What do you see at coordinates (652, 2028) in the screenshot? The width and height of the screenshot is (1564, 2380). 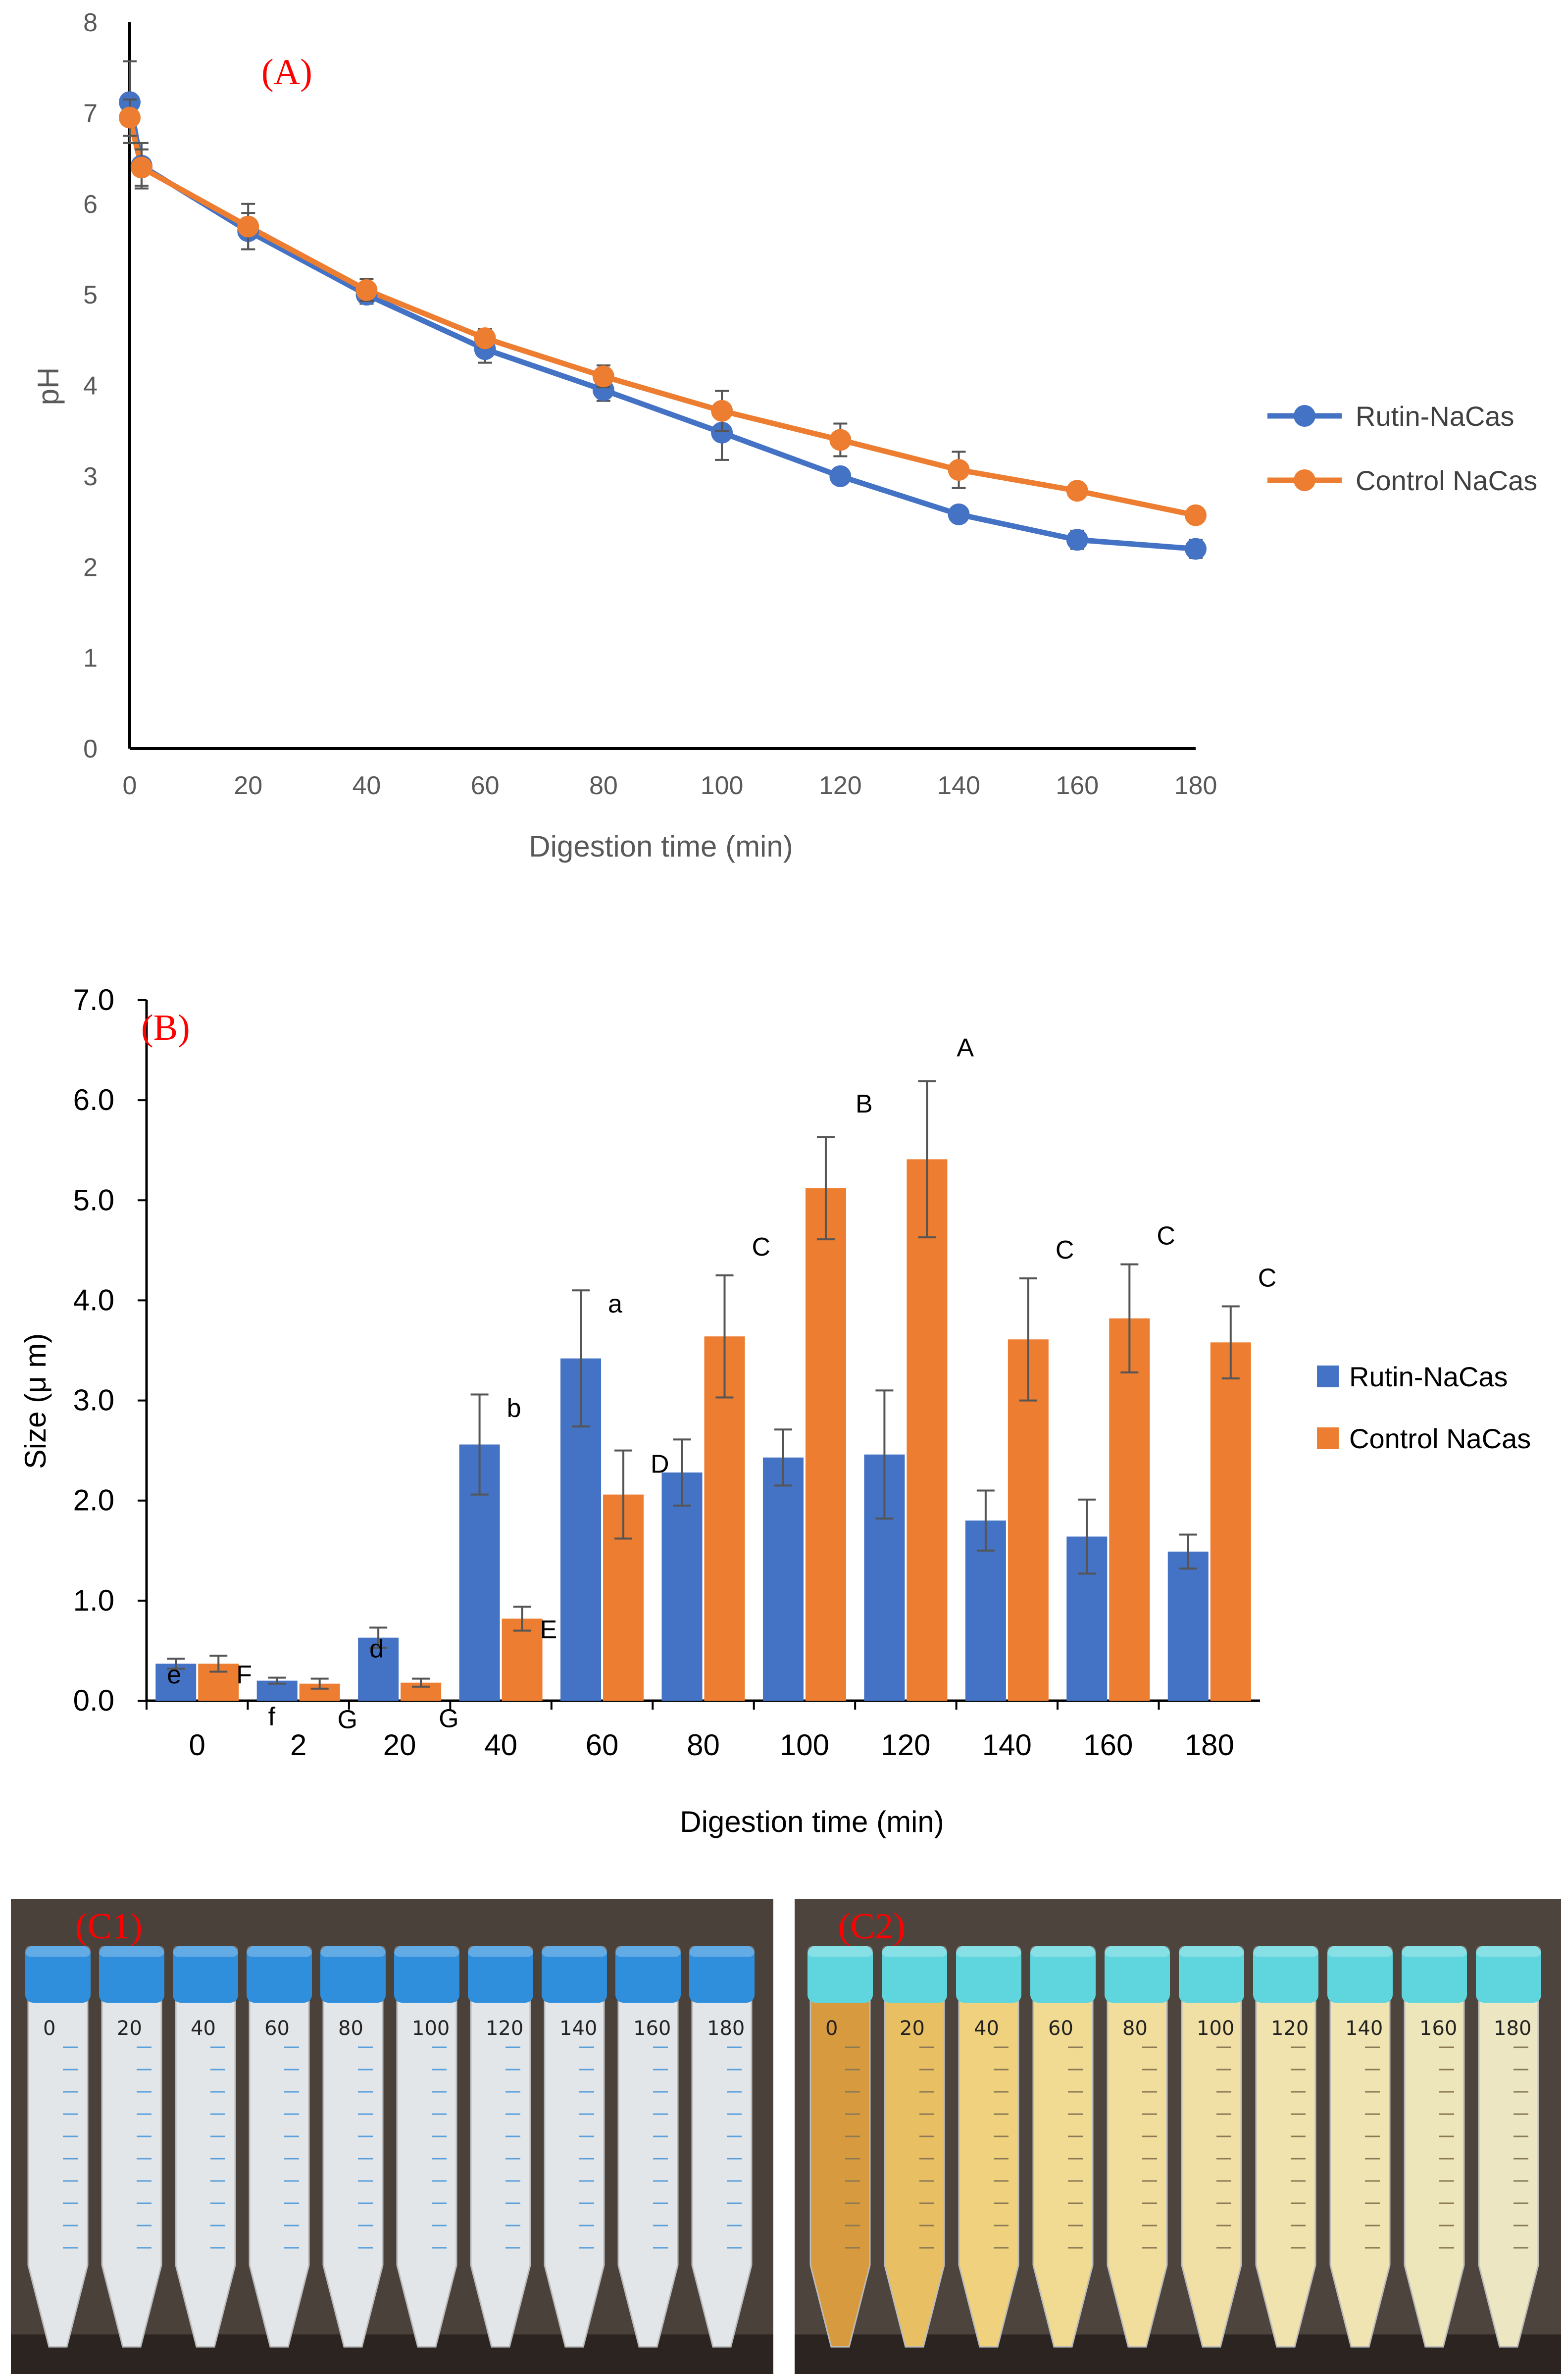 I see `tube-label: 160` at bounding box center [652, 2028].